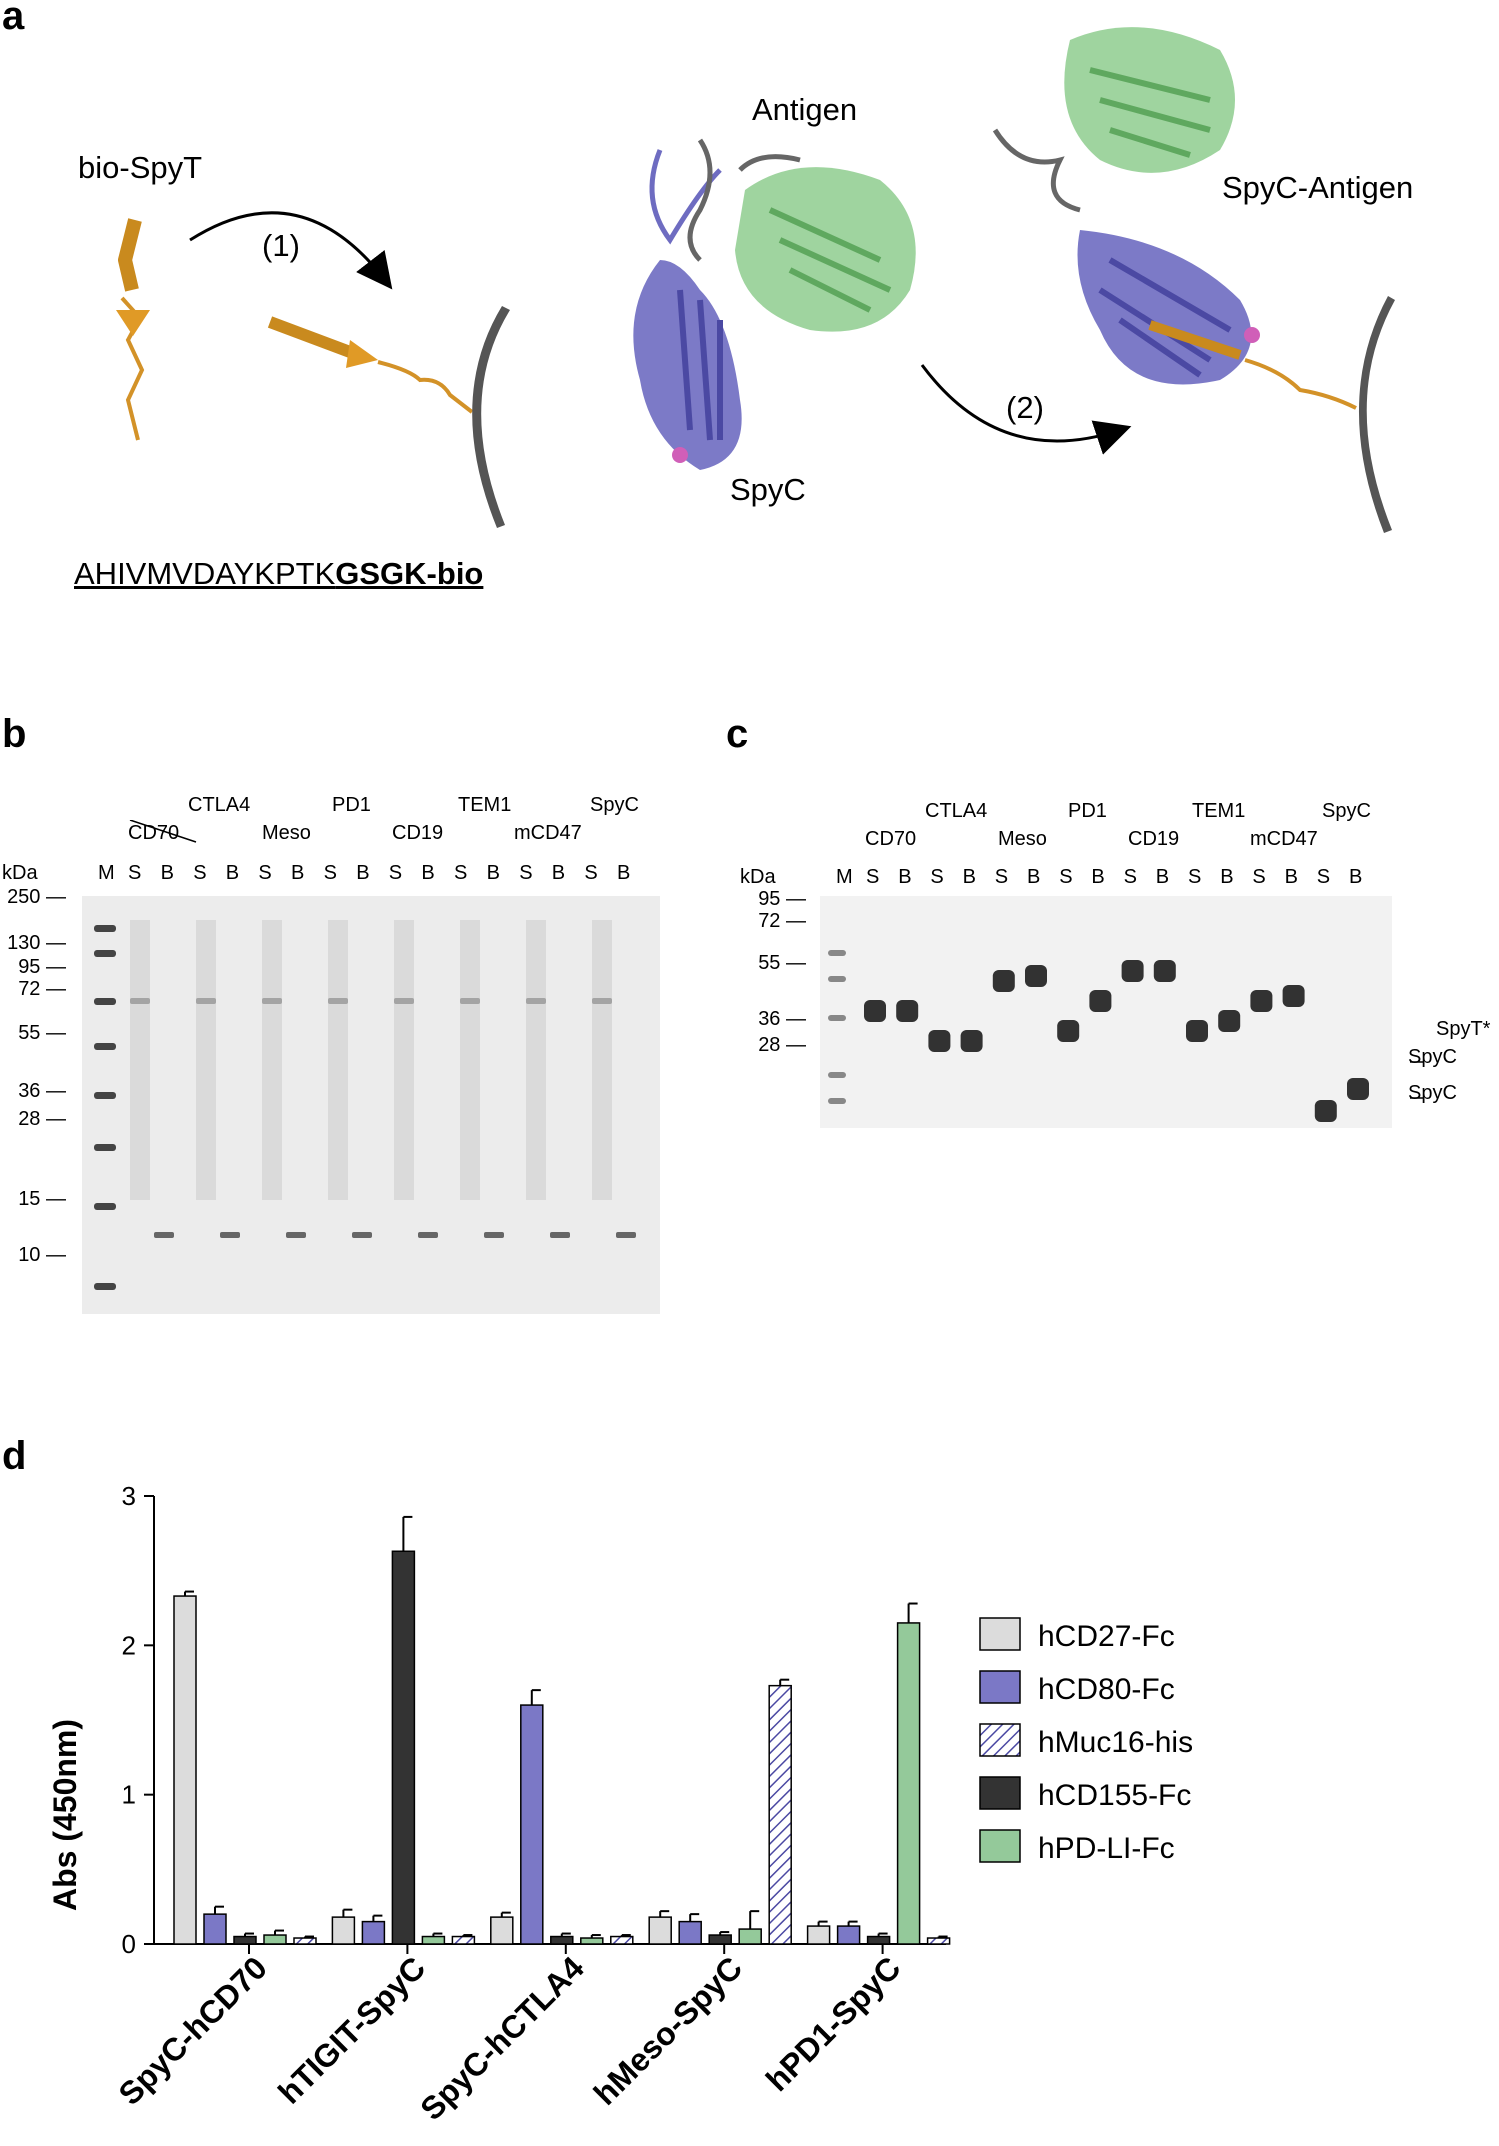 The image size is (1499, 2146). I want to click on sequence-label: AHIVMVDAYKPTKGSGK-bio, so click(278, 574).